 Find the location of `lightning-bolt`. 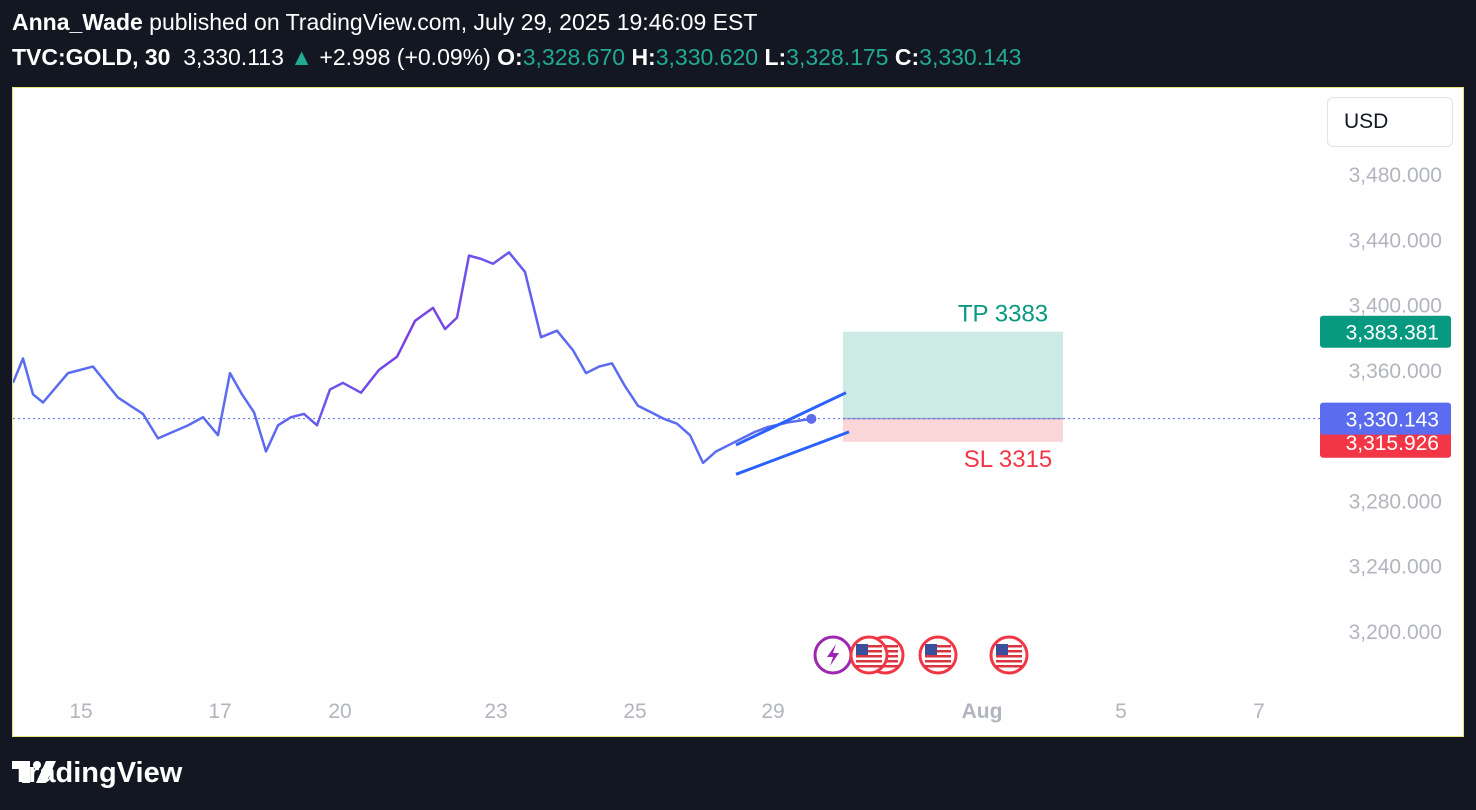

lightning-bolt is located at coordinates (833, 655).